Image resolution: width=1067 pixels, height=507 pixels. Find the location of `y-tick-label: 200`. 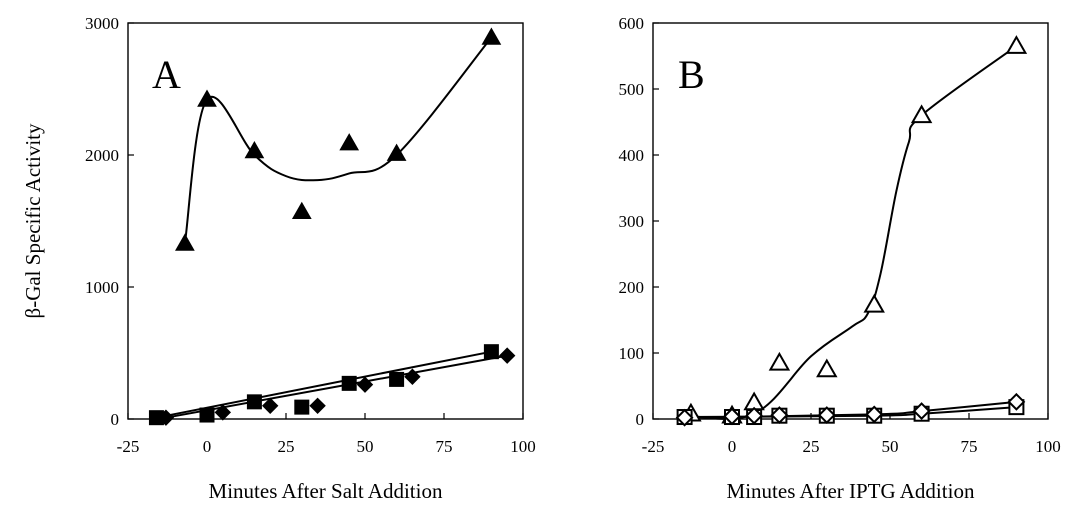

y-tick-label: 200 is located at coordinates (632, 287).